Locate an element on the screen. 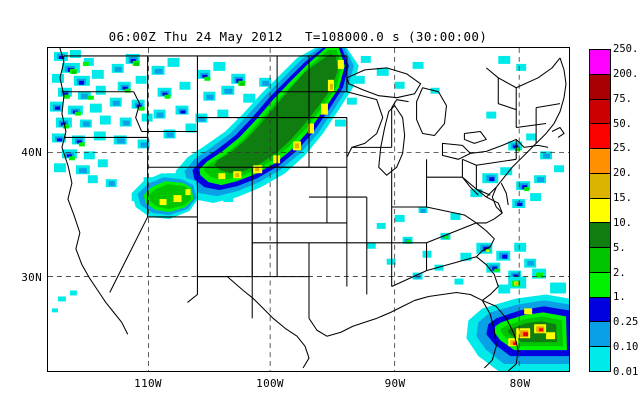 The height and width of the screenshot is (400, 640). precip-new-england is located at coordinates (525, 114).